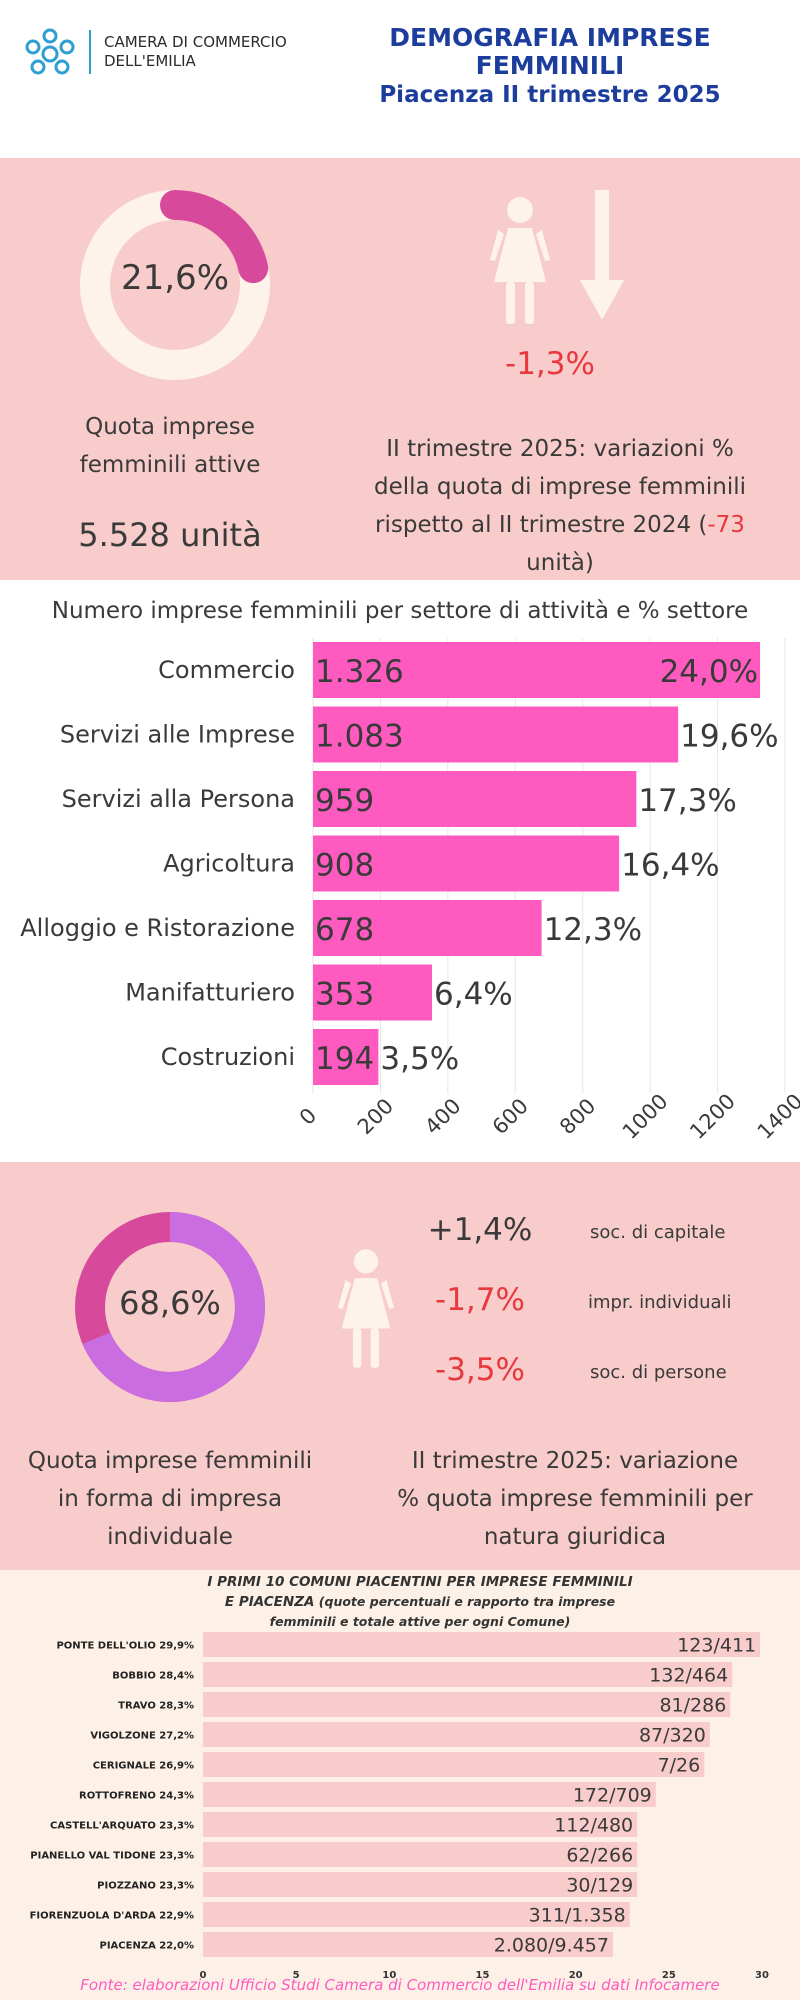 The width and height of the screenshot is (800, 2000). I want to click on natura-value-individuali: -1,7%, so click(480, 1300).